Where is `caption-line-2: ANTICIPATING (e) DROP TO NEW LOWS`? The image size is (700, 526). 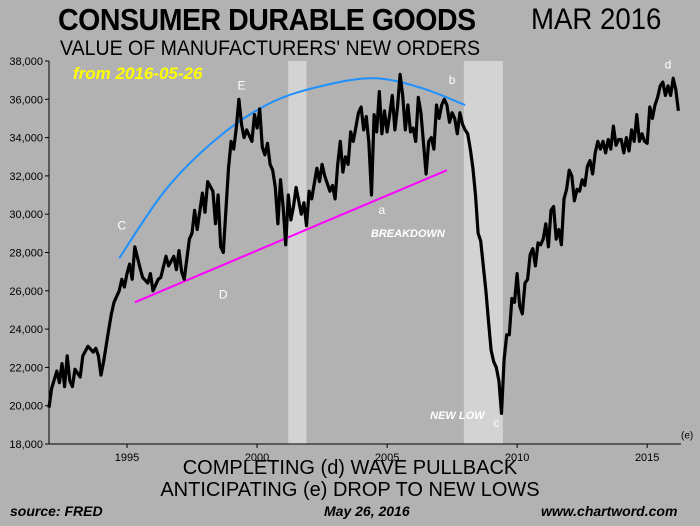 caption-line-2: ANTICIPATING (e) DROP TO NEW LOWS is located at coordinates (350, 490).